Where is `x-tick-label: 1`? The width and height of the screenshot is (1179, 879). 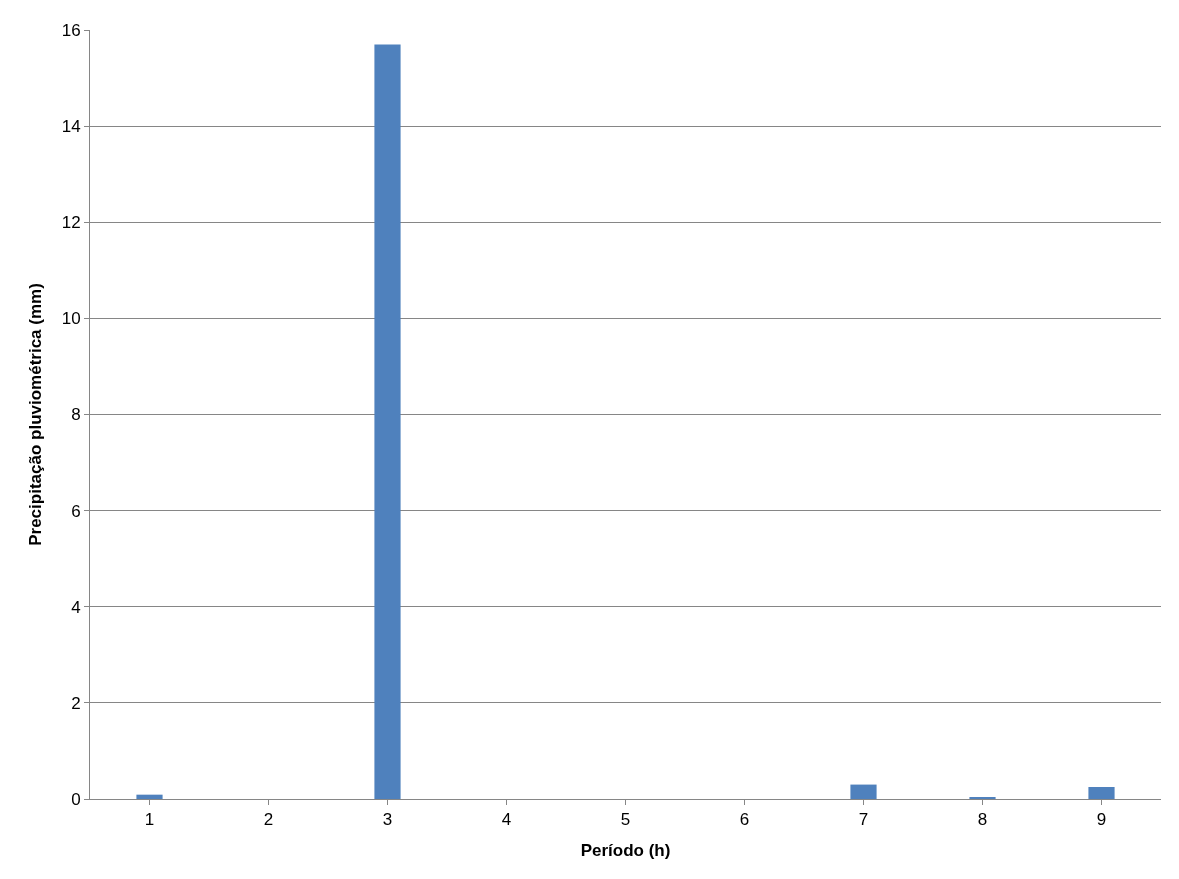 x-tick-label: 1 is located at coordinates (149, 820).